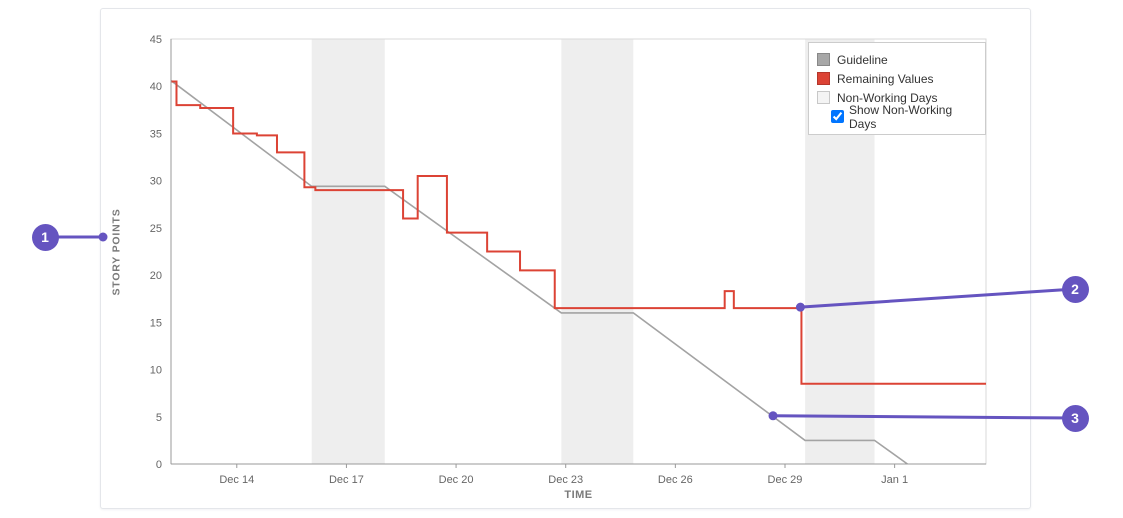 The height and width of the screenshot is (518, 1123). What do you see at coordinates (1075, 418) in the screenshot?
I see `callout-badge-3: 3` at bounding box center [1075, 418].